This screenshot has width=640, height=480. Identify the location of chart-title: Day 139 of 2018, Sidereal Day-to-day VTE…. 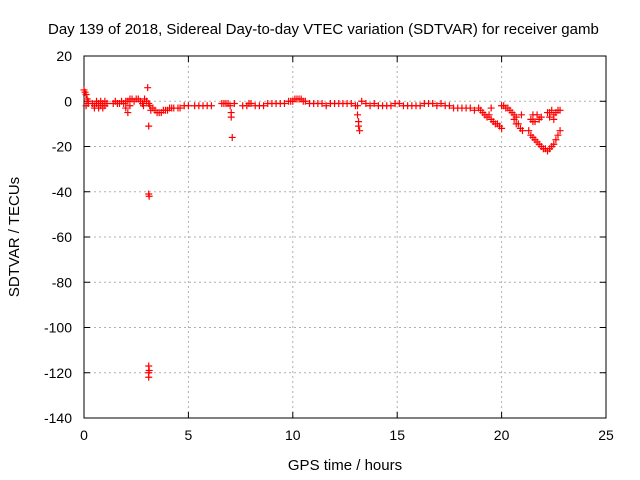
(323, 29).